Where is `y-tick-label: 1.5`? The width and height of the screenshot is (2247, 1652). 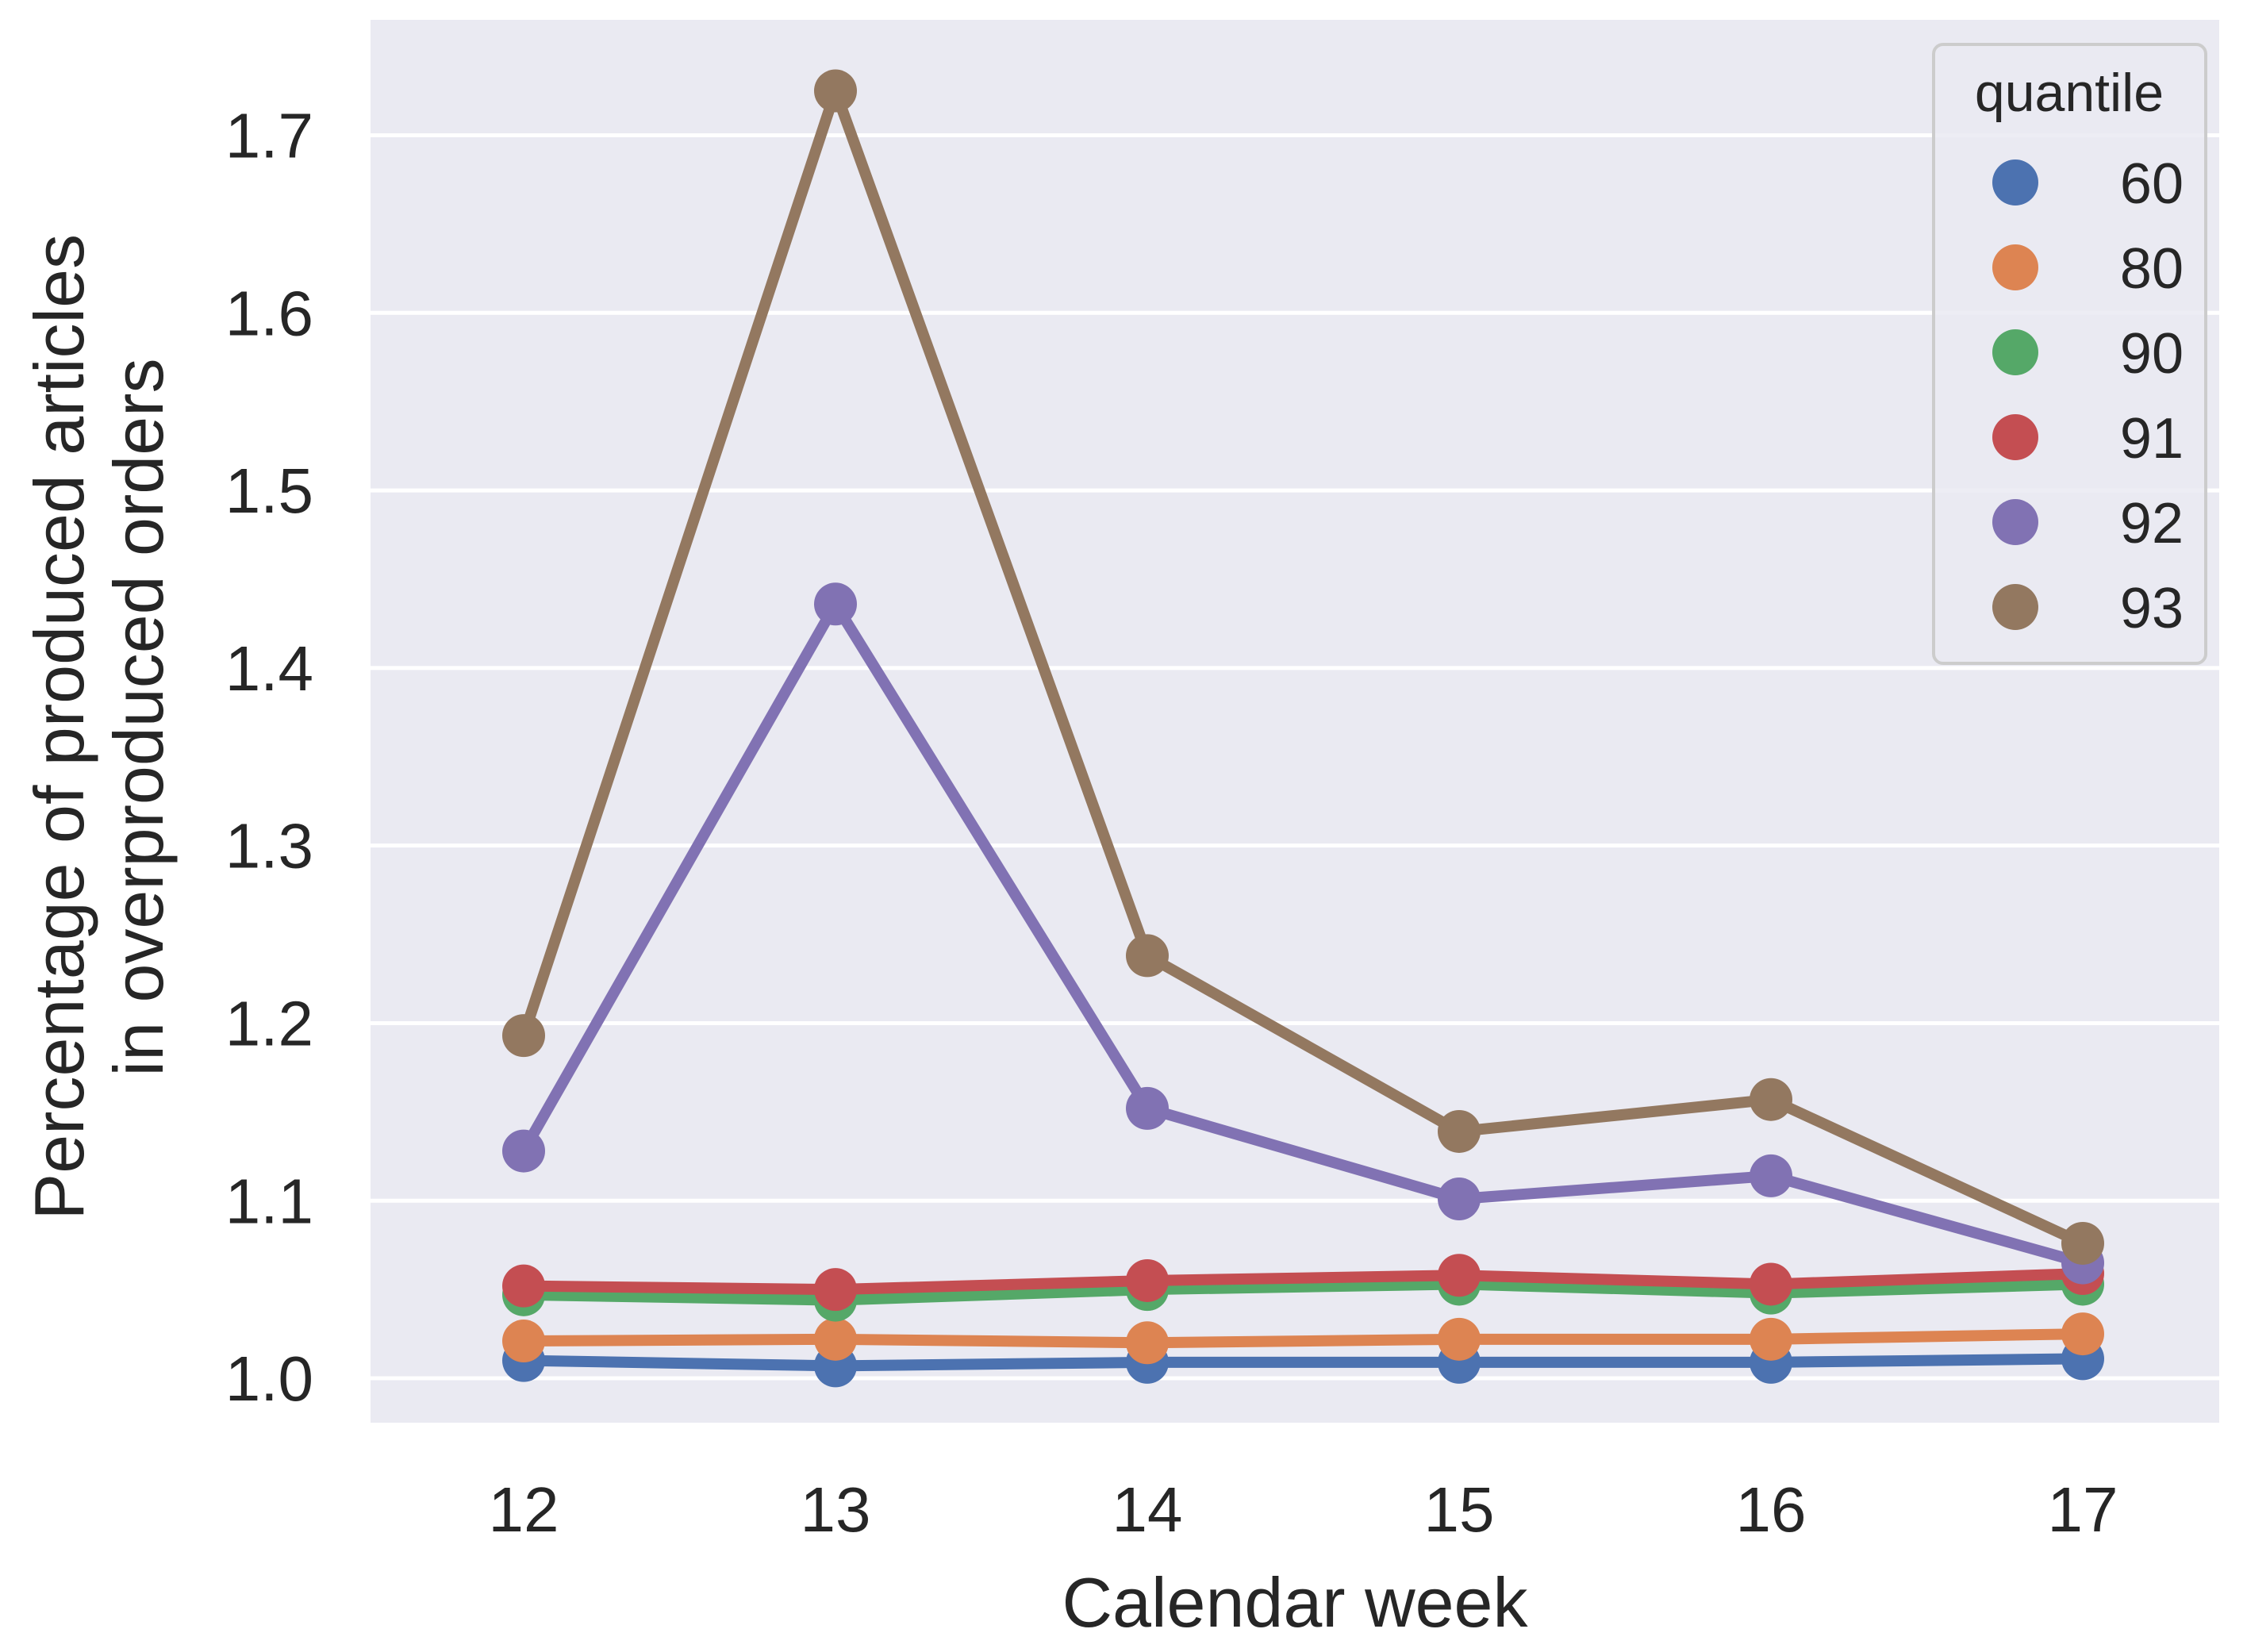
y-tick-label: 1.5 is located at coordinates (269, 490).